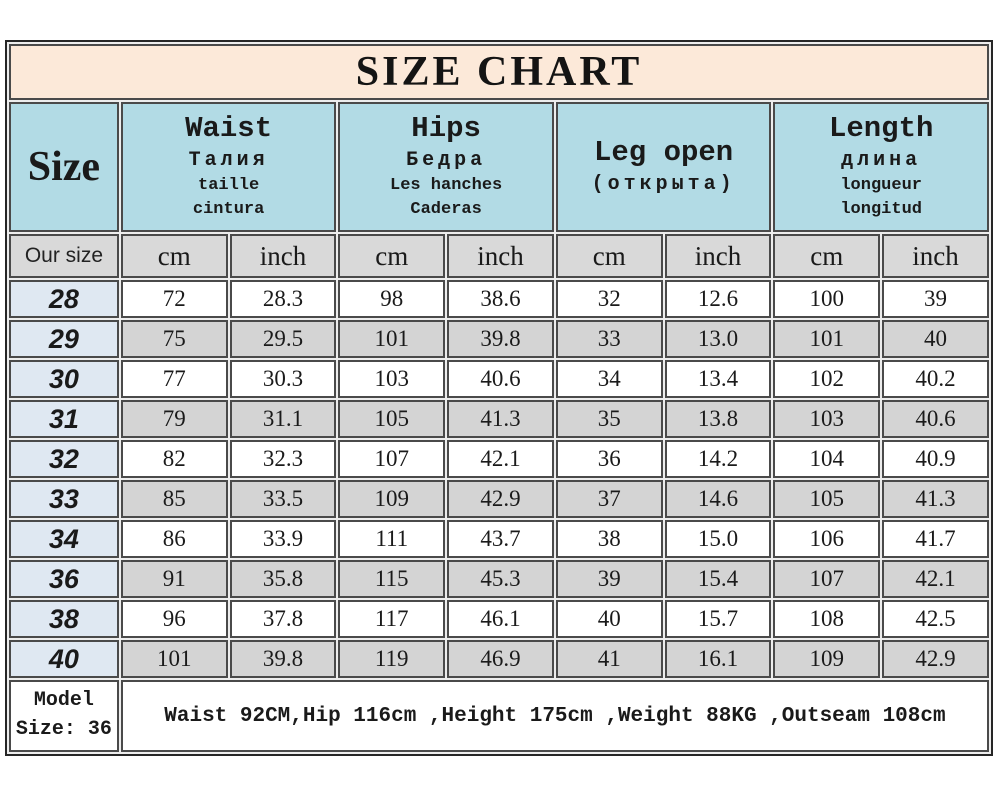  Describe the element at coordinates (228, 161) in the screenshot. I see `waist-label-ru: Талия` at that location.